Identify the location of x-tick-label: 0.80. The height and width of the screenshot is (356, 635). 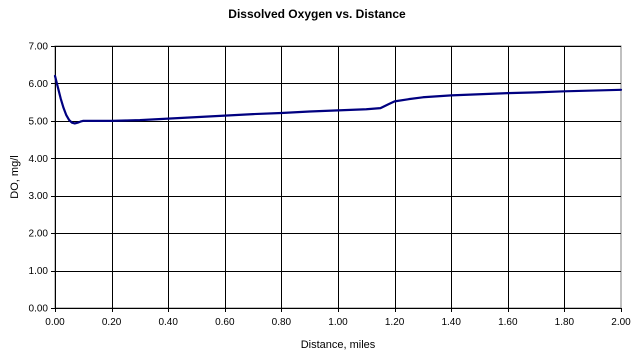
(282, 322).